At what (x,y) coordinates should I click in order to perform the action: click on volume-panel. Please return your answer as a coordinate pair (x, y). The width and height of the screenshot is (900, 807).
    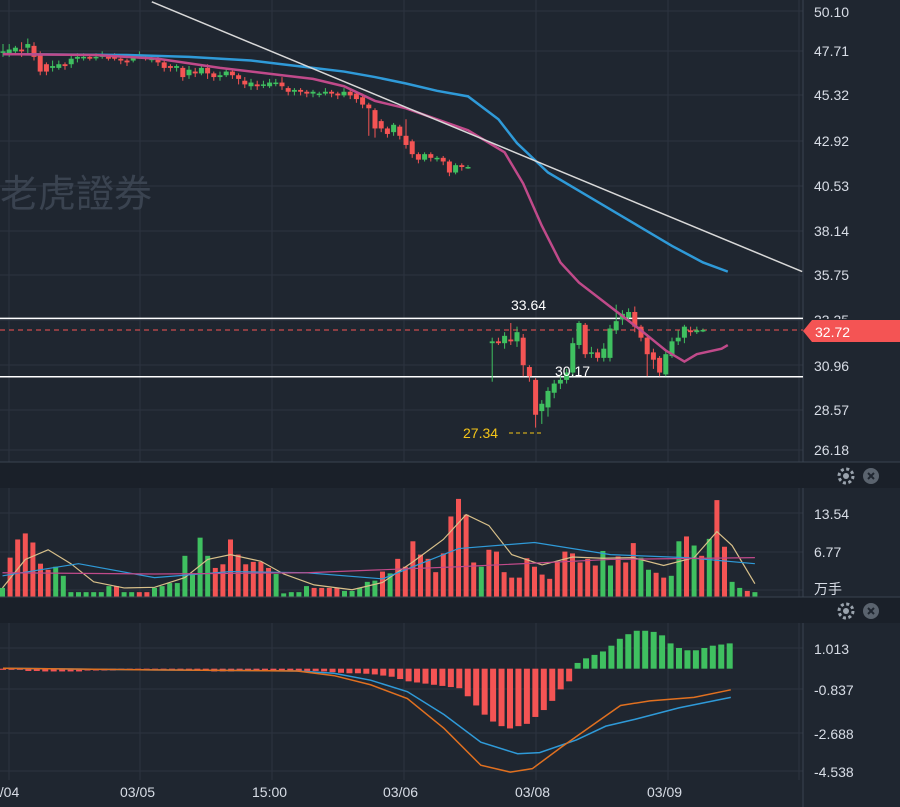
    Looking at the image, I should click on (379, 547).